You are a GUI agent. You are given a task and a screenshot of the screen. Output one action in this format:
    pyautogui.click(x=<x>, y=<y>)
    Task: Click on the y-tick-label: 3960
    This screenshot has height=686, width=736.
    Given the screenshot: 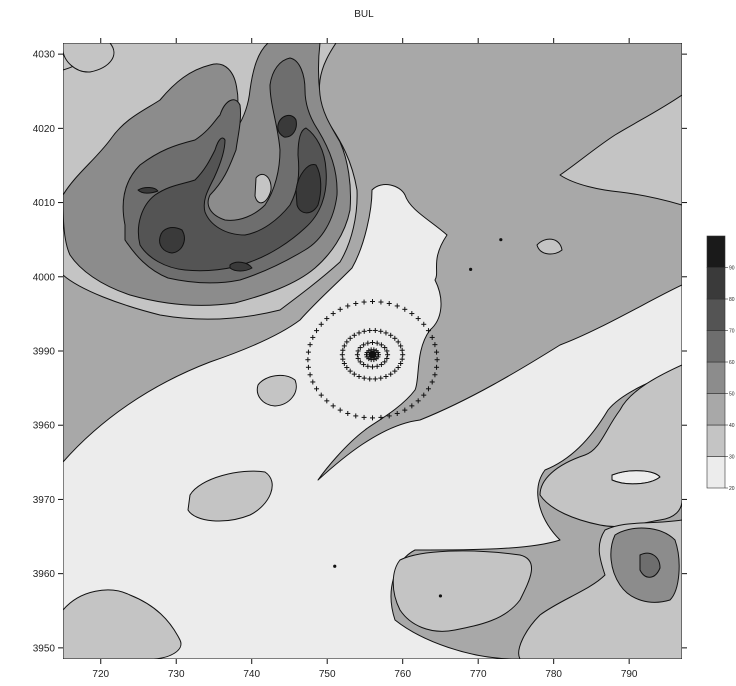 What is the action you would take?
    pyautogui.click(x=44, y=426)
    